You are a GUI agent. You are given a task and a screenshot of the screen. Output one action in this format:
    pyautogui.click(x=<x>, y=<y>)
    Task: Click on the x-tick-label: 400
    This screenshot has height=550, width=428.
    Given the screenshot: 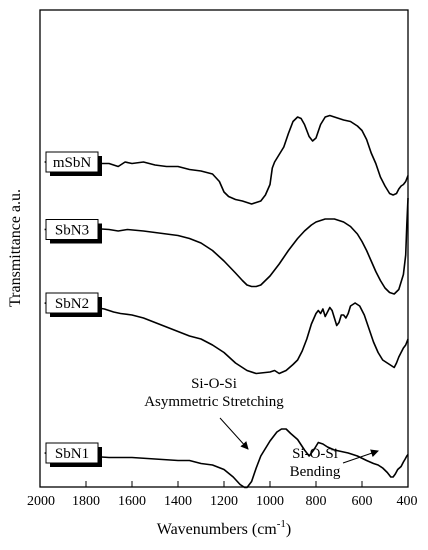 What is the action you would take?
    pyautogui.click(x=407, y=501)
    